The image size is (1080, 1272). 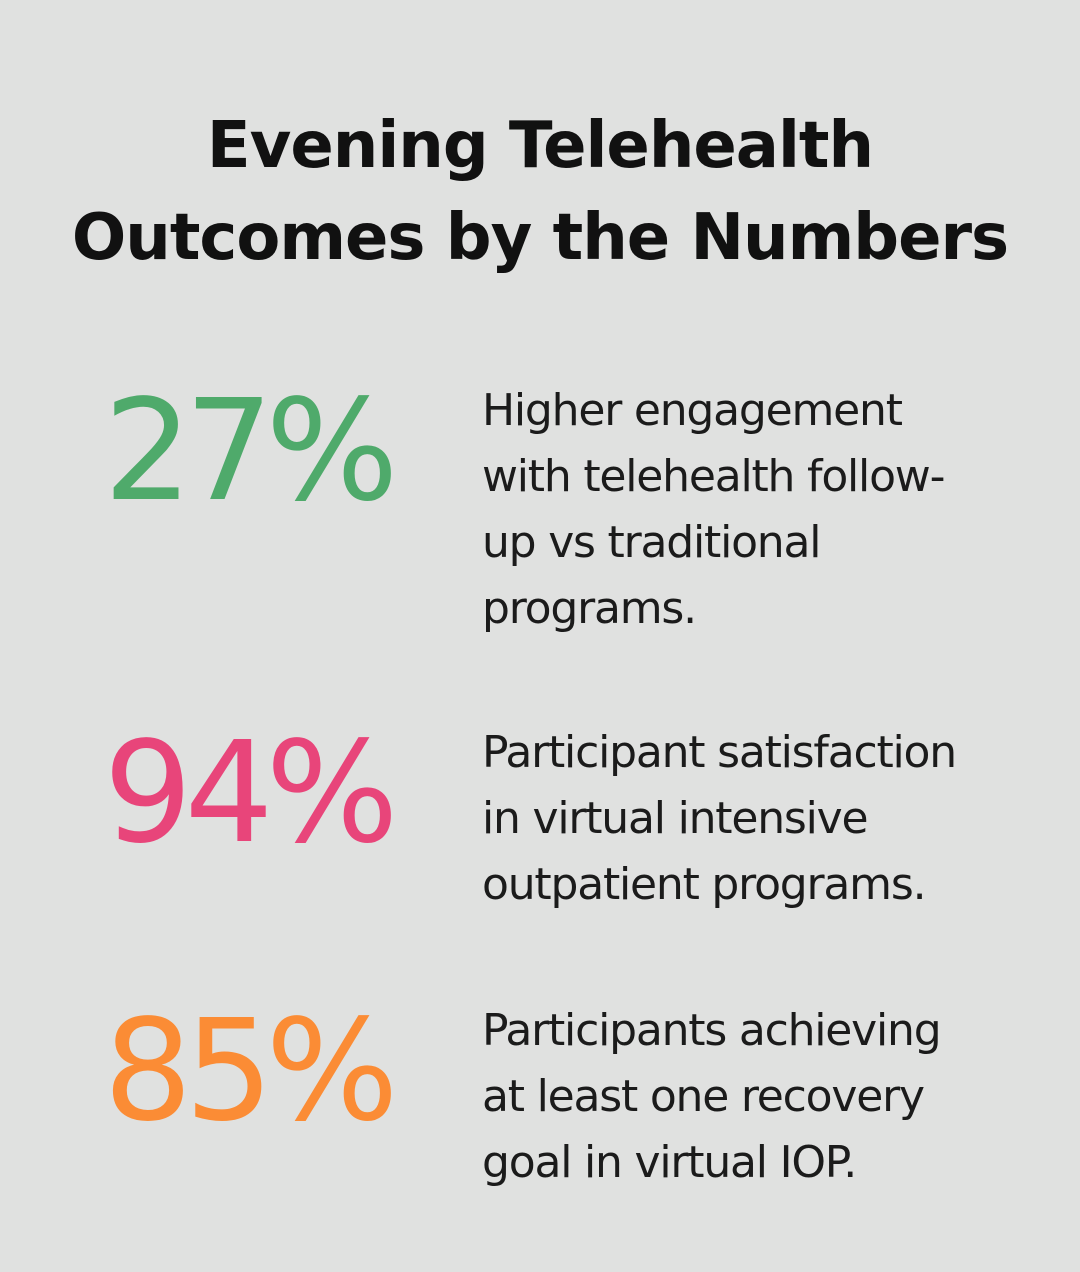 I want to click on stat-description-line: at least one recovery, so click(x=703, y=1096).